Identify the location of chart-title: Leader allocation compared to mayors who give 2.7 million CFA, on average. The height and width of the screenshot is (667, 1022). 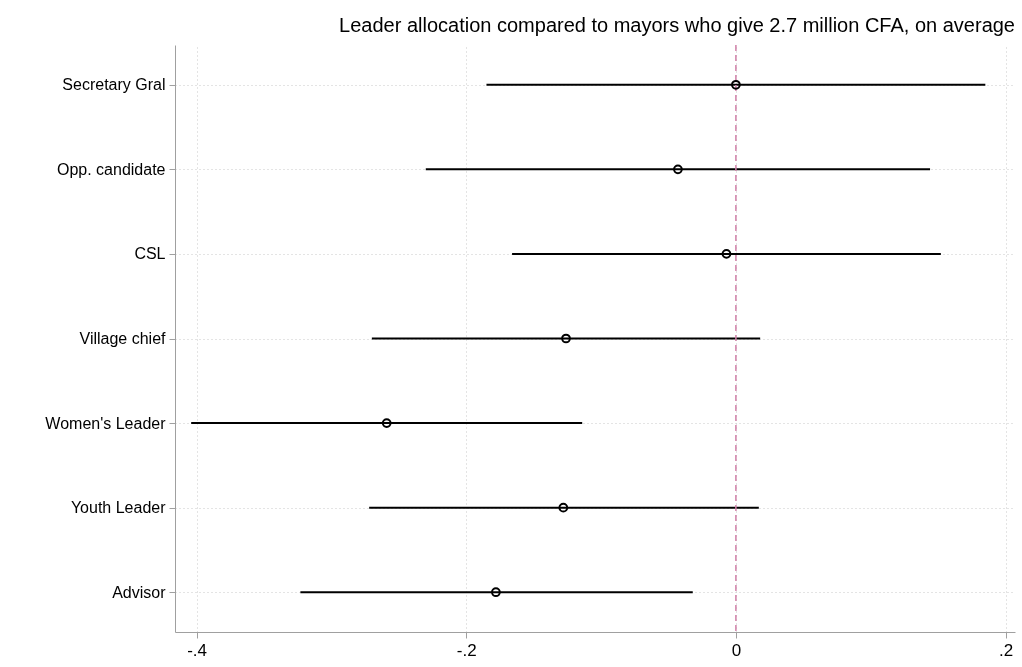
(677, 25).